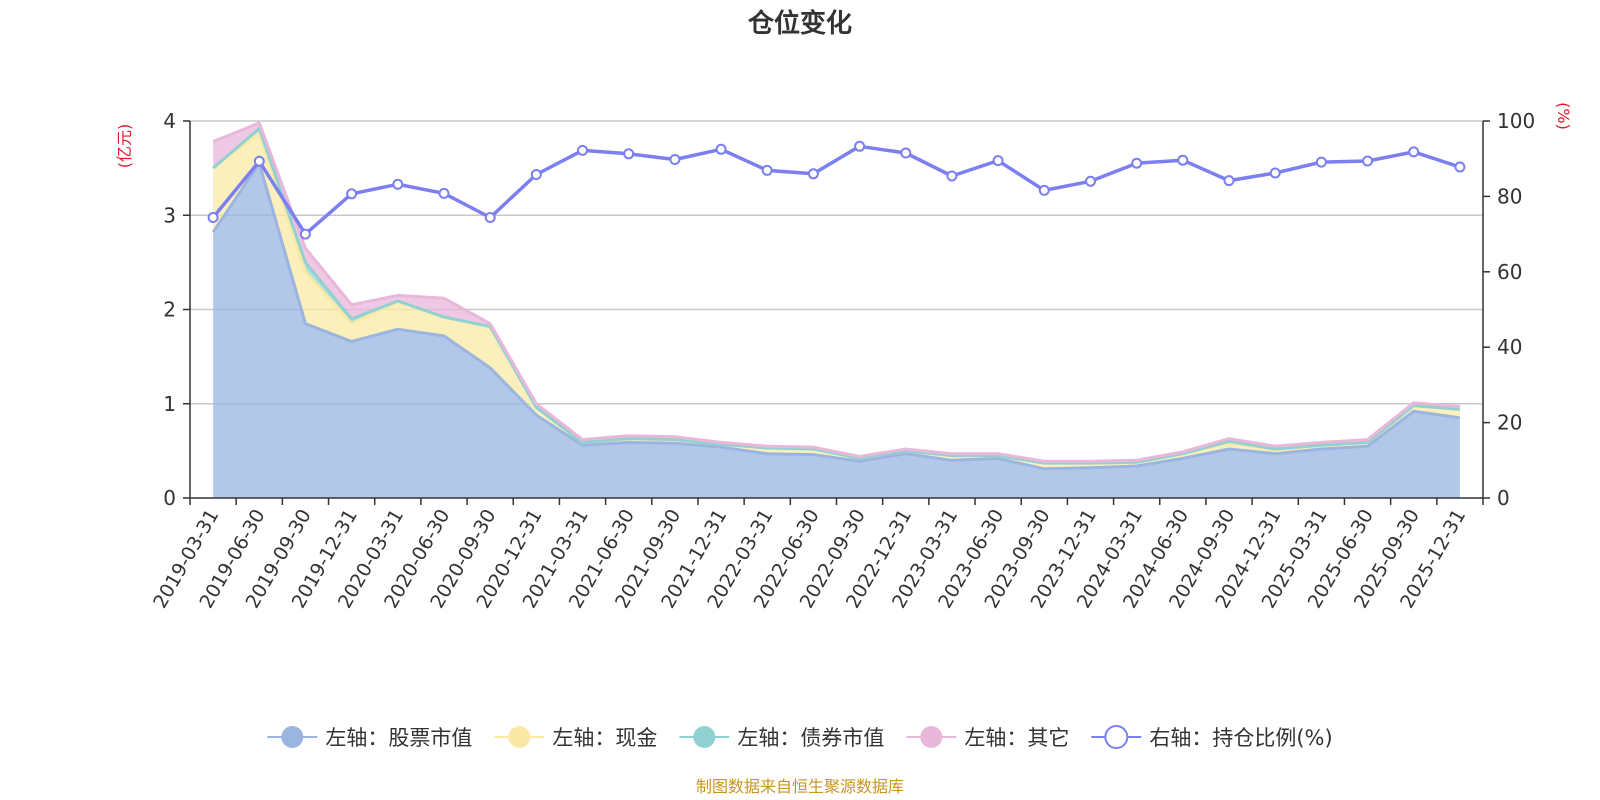 Image resolution: width=1600 pixels, height=800 pixels. Describe the element at coordinates (800, 786) in the screenshot. I see `data-source: 制图数据来自恒生聚源数据库` at that location.